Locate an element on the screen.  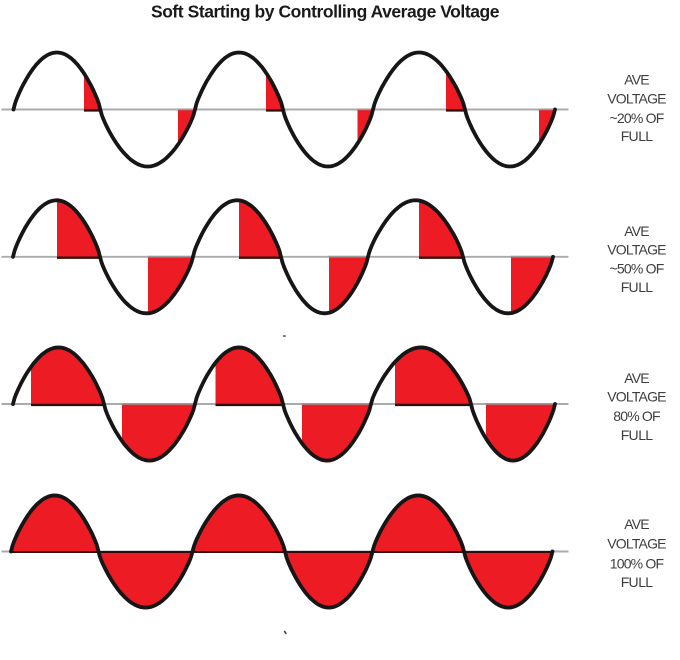
svg-text: ~20% OF is located at coordinates (637, 118).